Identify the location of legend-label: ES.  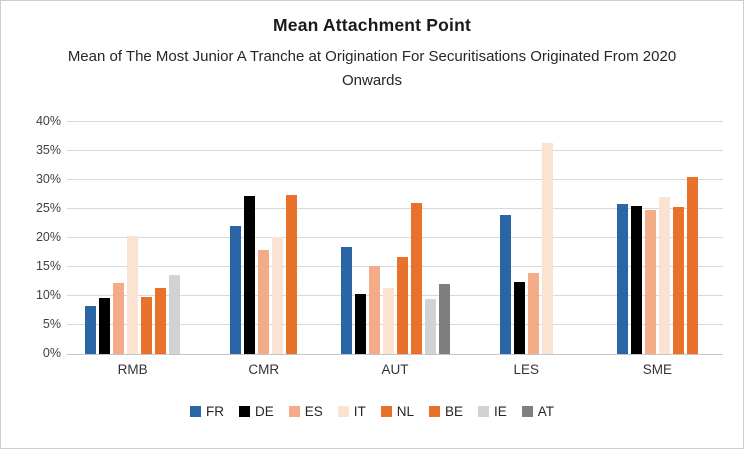
(313, 411).